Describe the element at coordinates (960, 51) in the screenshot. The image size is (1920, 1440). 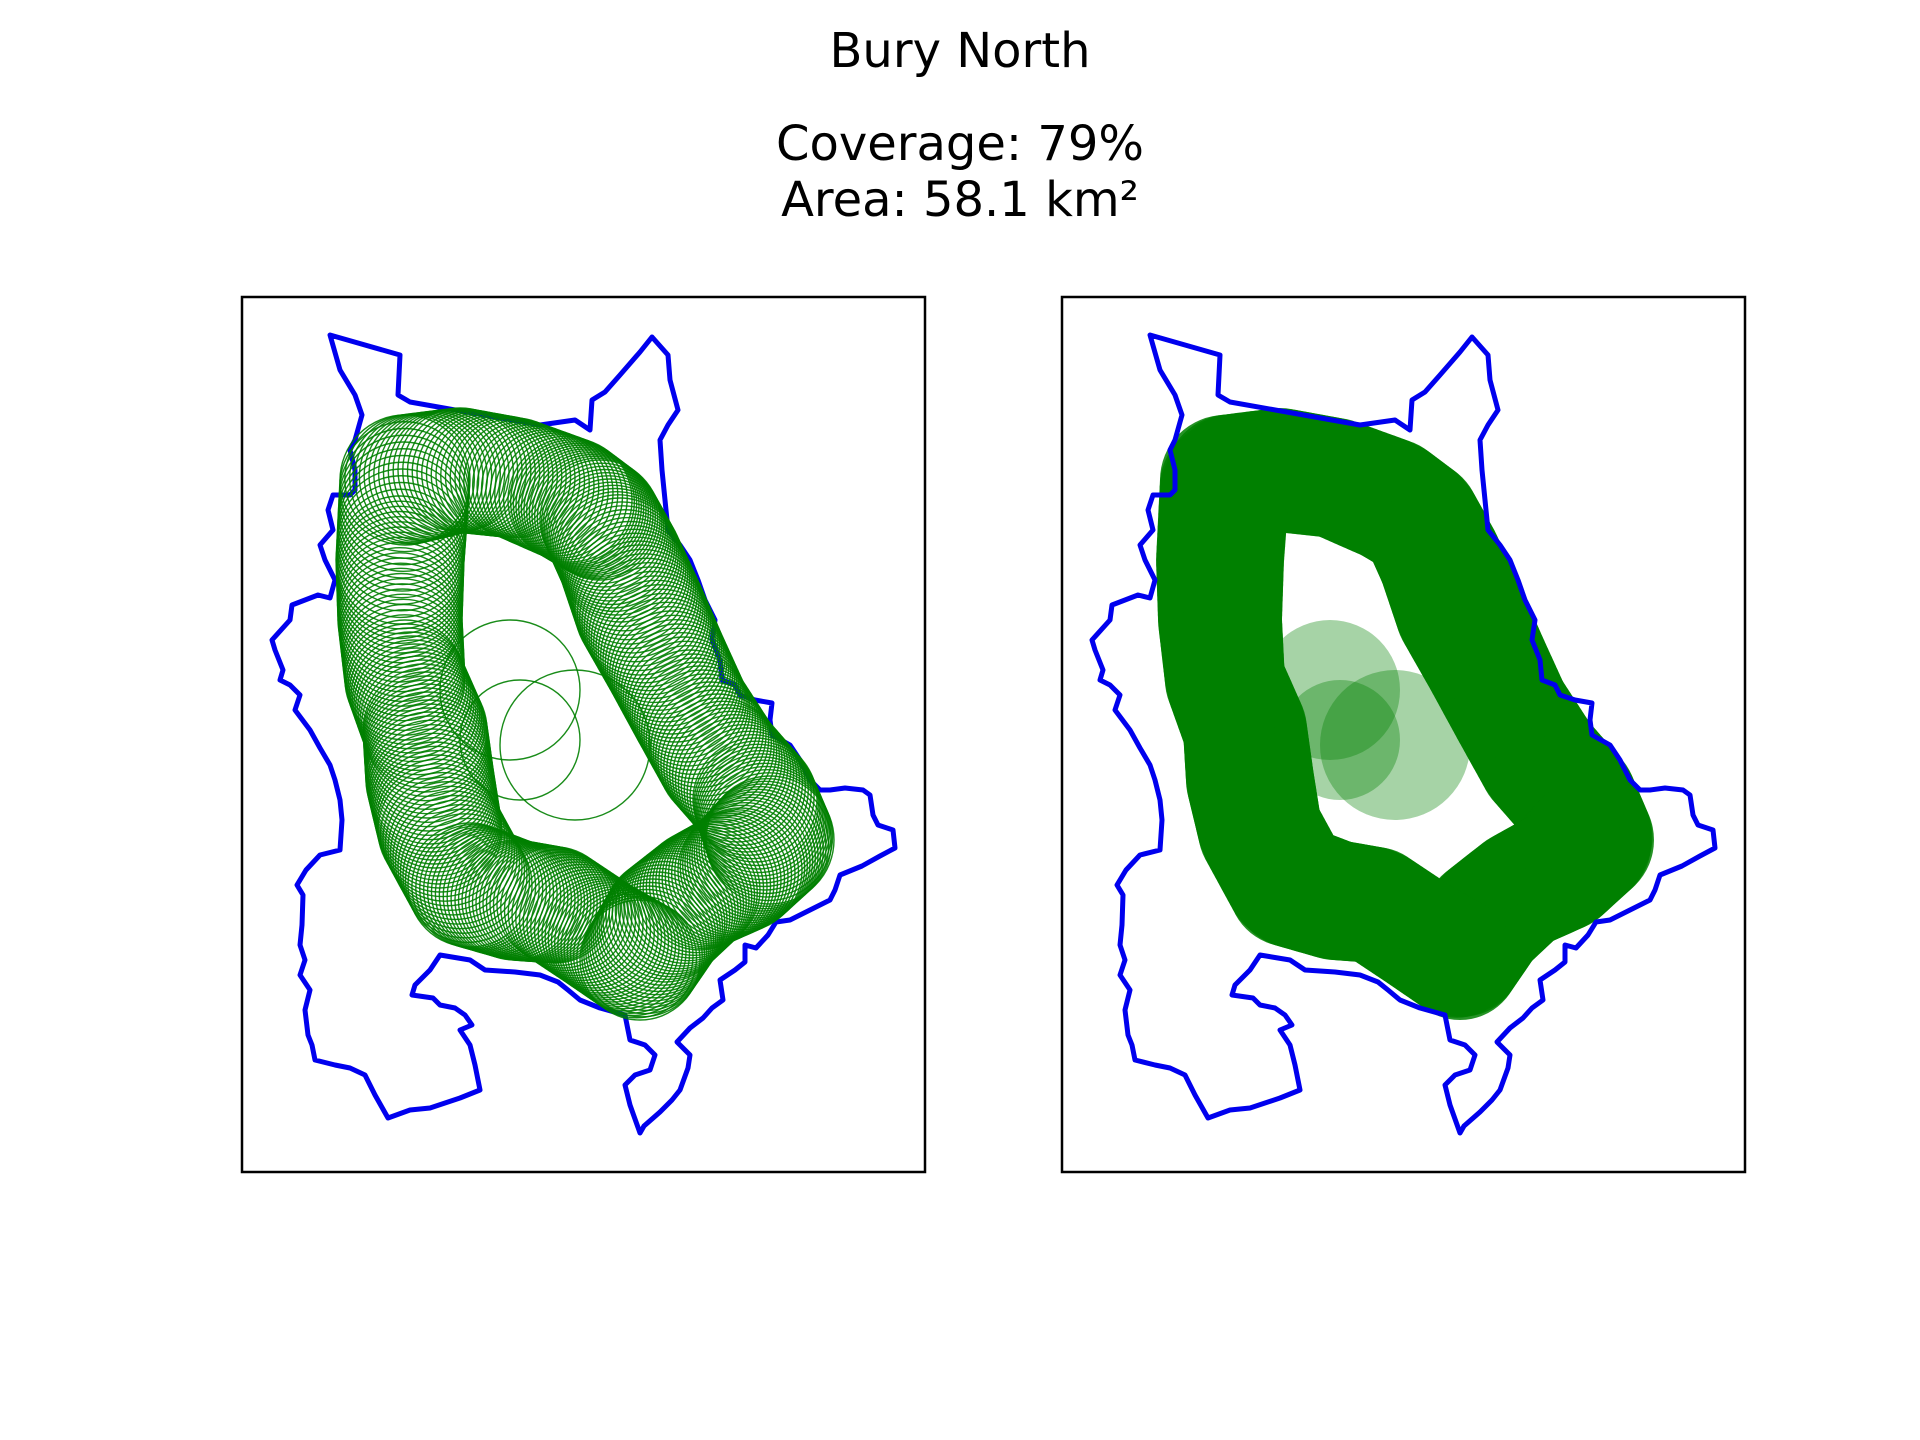
I see `map-title: Bury North` at that location.